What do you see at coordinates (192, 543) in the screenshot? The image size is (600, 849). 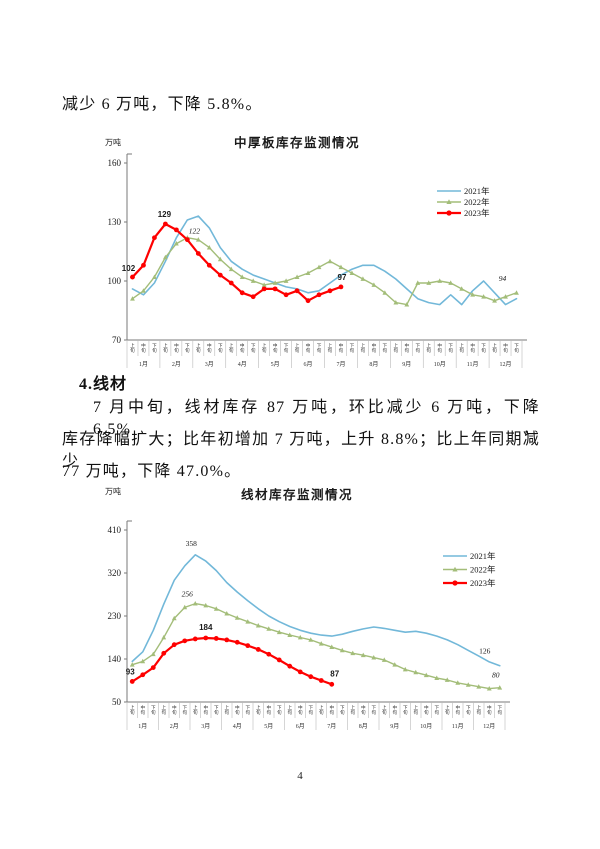 I see `svg-text: 358` at bounding box center [192, 543].